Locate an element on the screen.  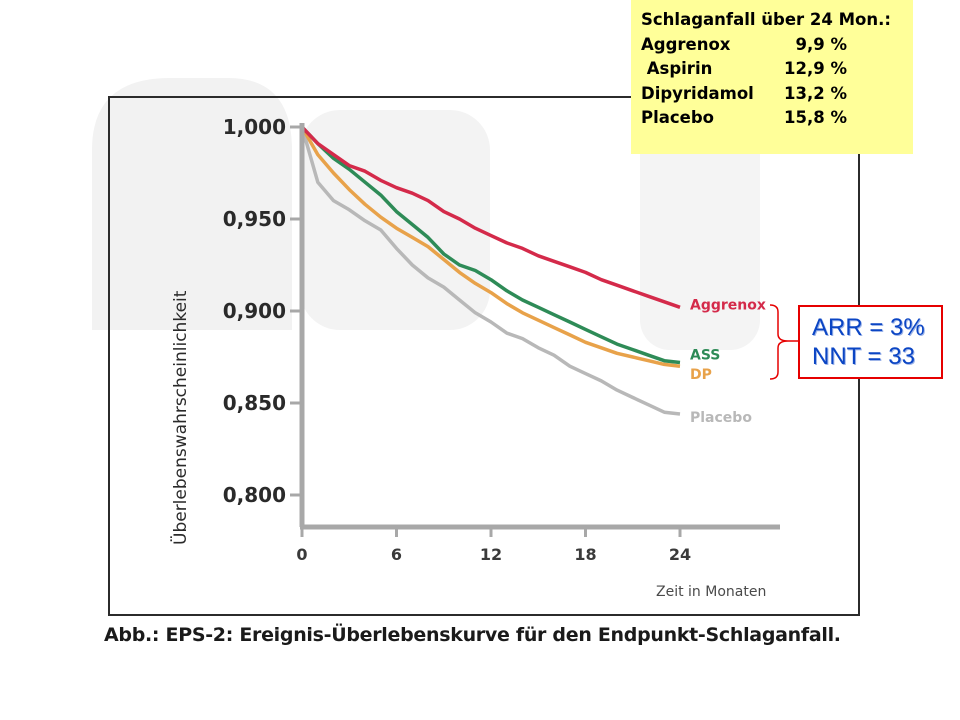
legend-label-ass: ASS is located at coordinates (705, 356).